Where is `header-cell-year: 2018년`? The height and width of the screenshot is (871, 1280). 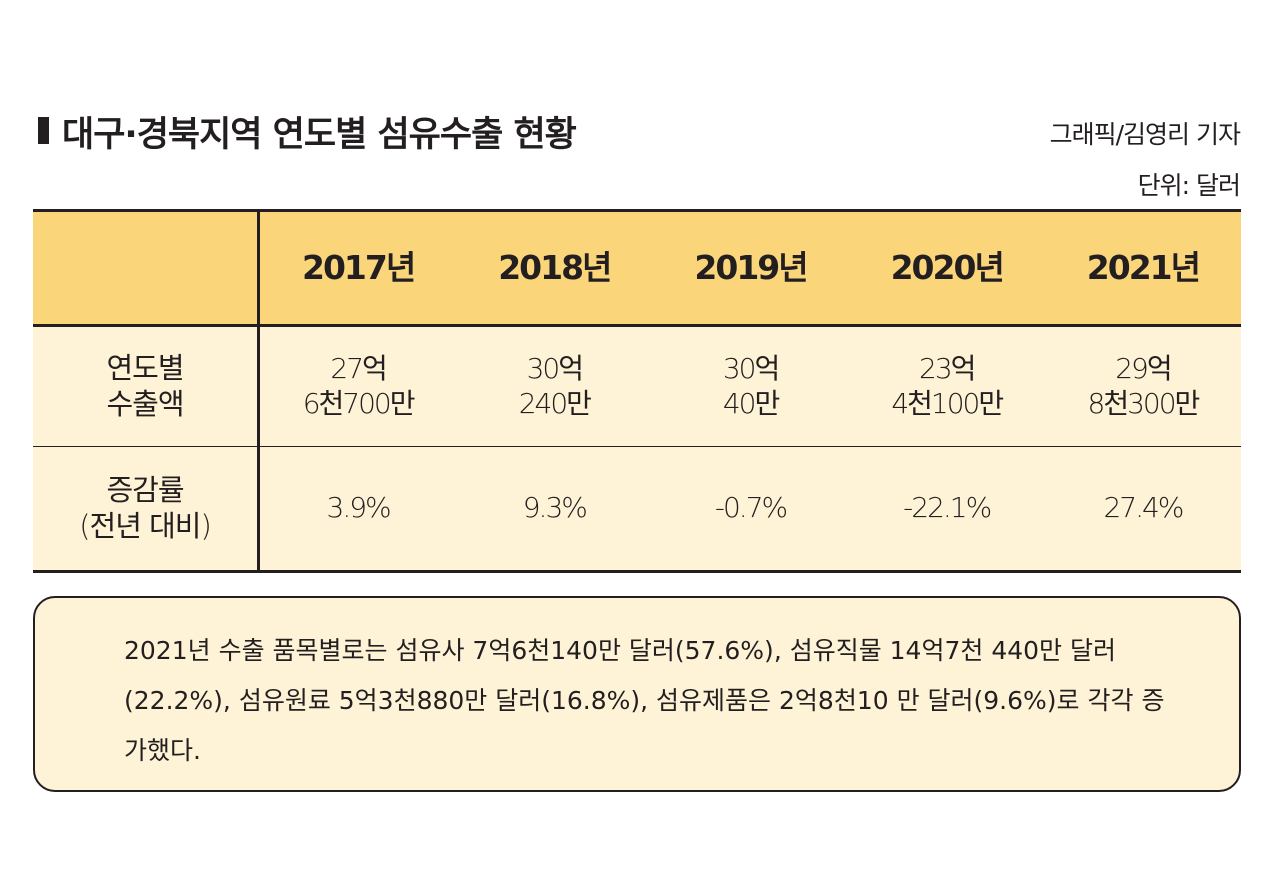
header-cell-year: 2018년 is located at coordinates (555, 267).